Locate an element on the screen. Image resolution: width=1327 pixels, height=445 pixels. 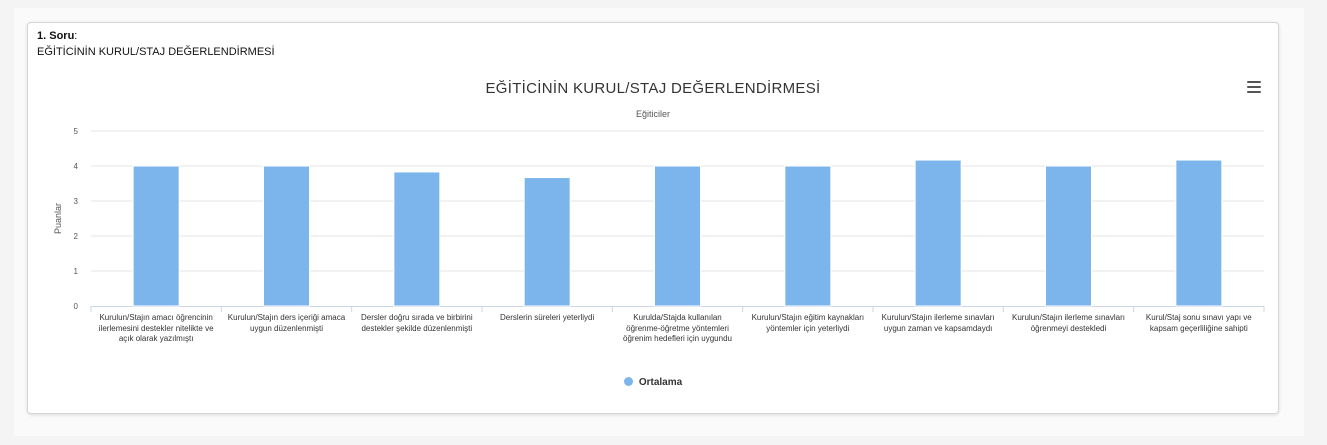
legend-label: Ortalama is located at coordinates (660, 382).